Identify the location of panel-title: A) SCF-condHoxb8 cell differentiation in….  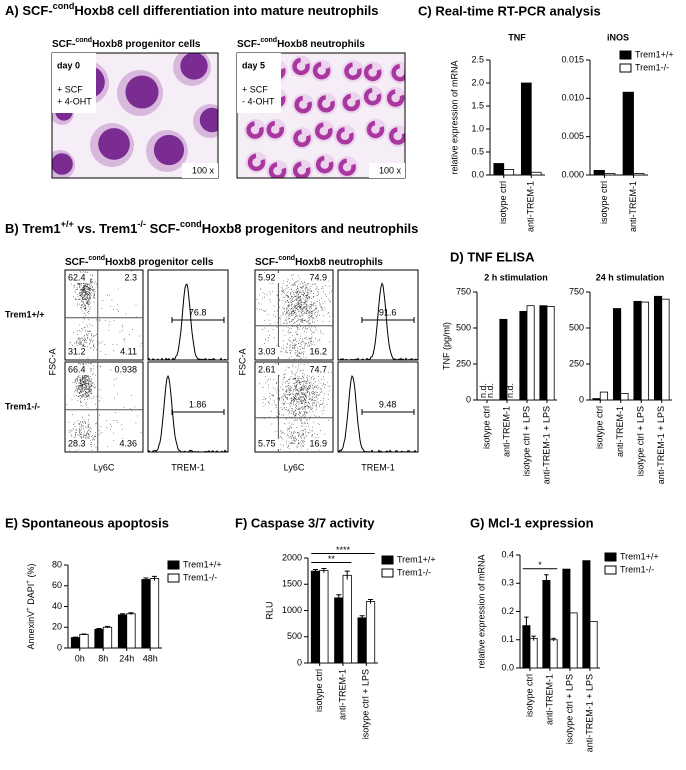
(192, 9).